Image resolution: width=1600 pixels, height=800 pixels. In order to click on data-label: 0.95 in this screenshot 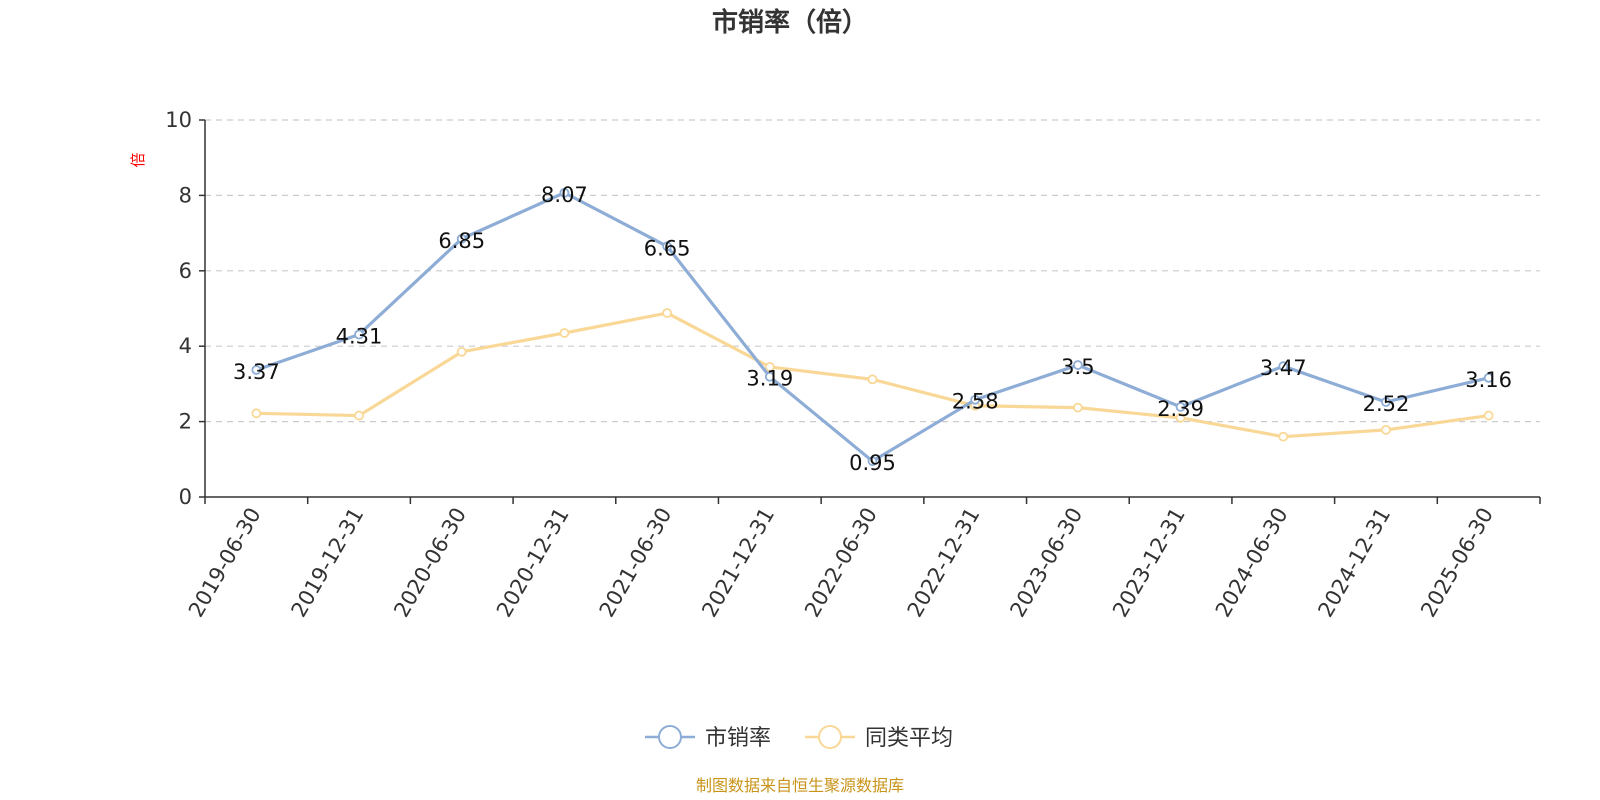, I will do `click(872, 463)`.